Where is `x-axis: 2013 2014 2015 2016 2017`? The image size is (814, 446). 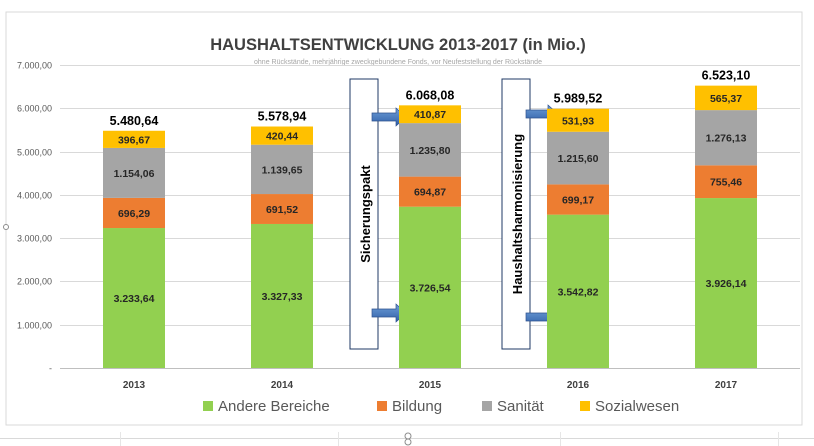 x-axis: 2013 2014 2015 2016 2017 is located at coordinates (430, 385).